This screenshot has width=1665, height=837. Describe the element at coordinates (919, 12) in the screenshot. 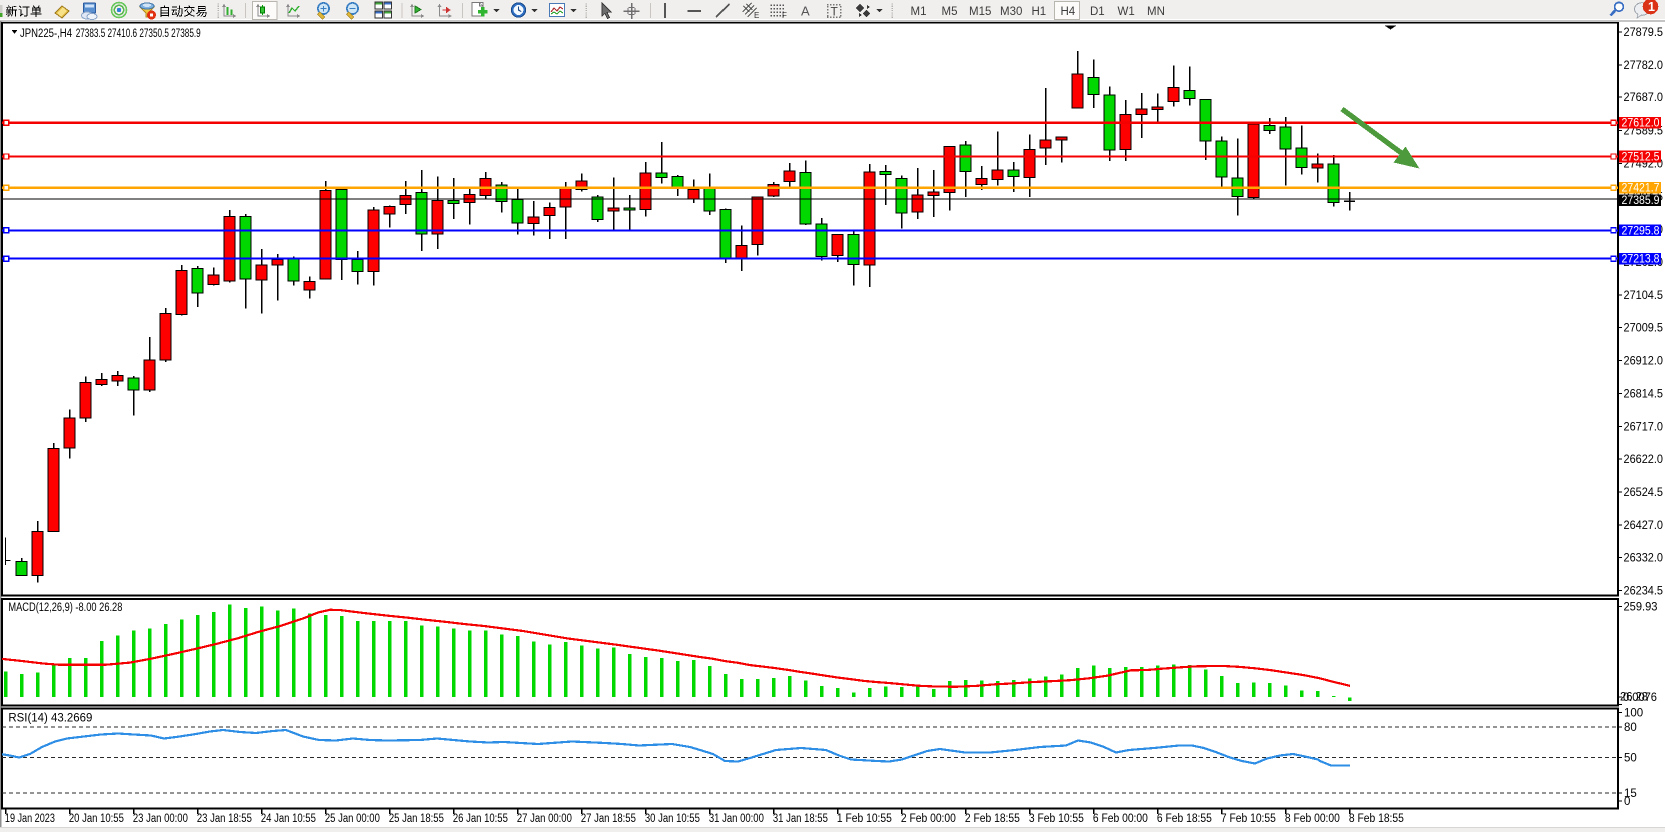

I see `svg-text: M1` at that location.